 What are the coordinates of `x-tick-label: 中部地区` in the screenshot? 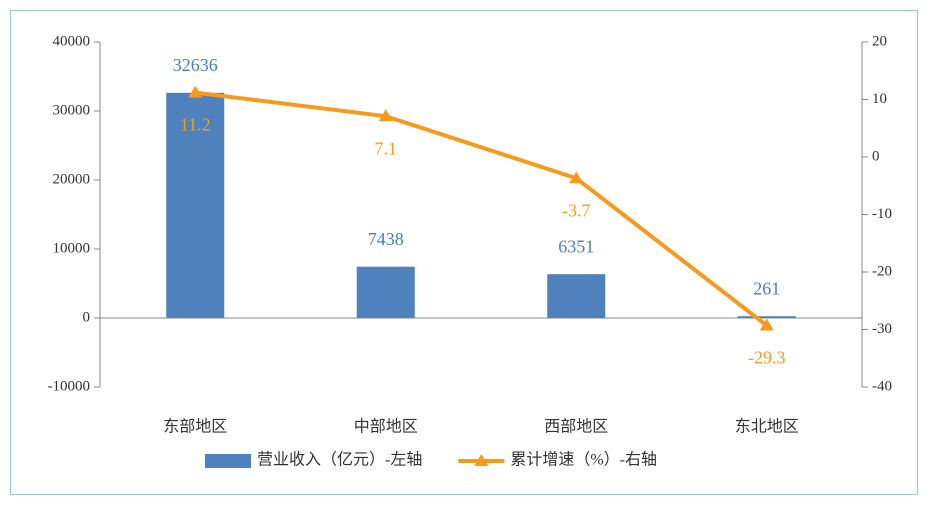 It's located at (386, 427).